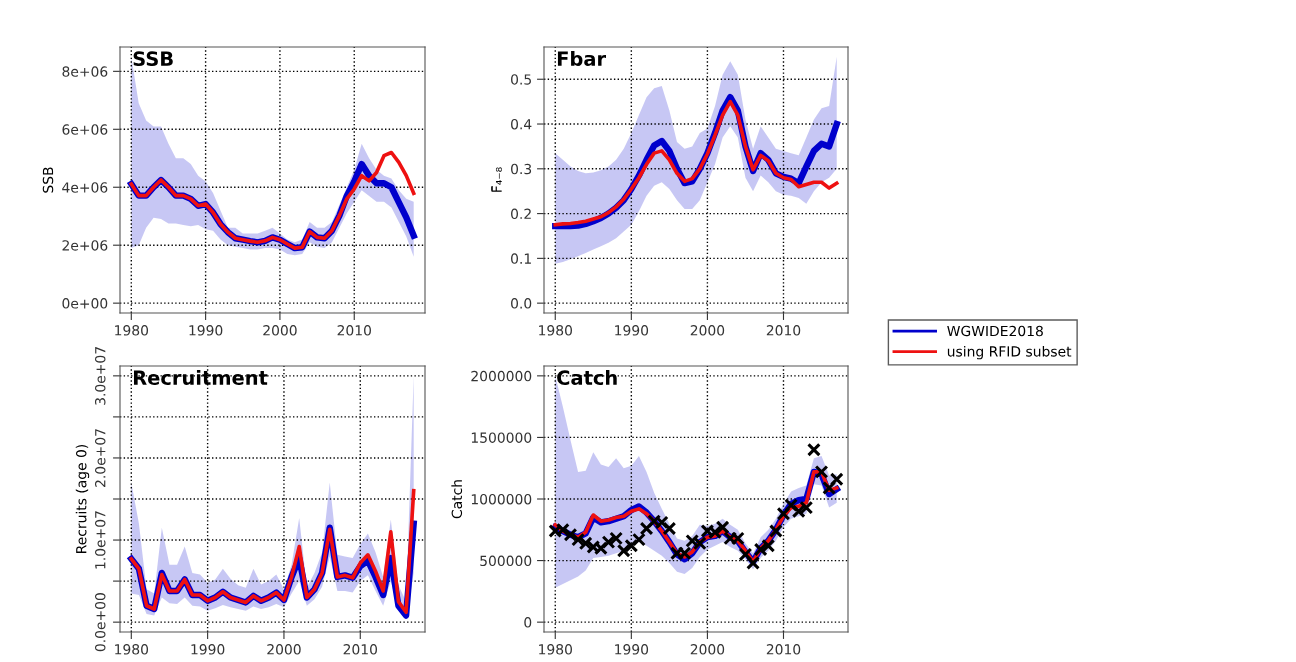 The image size is (1296, 662). What do you see at coordinates (521, 258) in the screenshot?
I see `y-tick-label: 0.1` at bounding box center [521, 258].